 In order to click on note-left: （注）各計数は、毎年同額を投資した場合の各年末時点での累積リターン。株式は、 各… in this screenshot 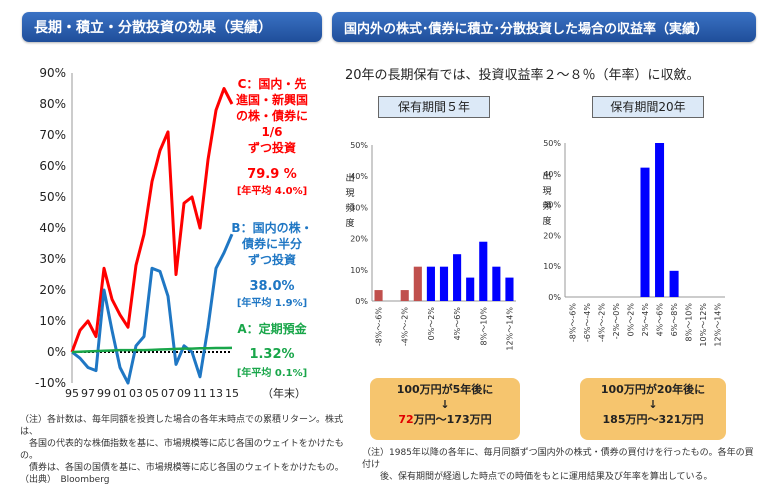, I will do `click(185, 450)`.